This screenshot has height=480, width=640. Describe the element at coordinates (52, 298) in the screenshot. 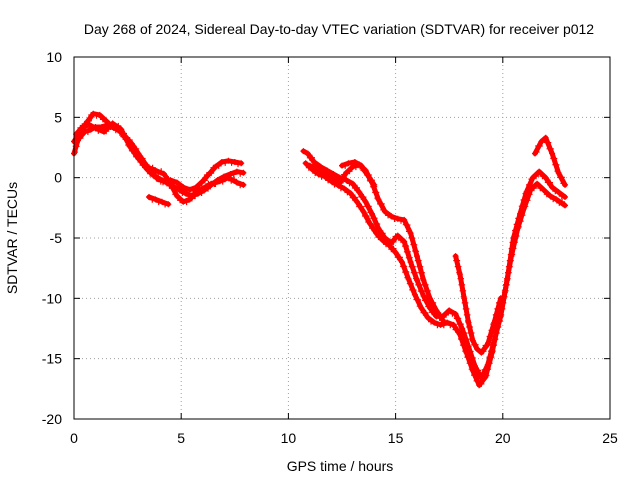

I see `y-tick-label: -10` at that location.